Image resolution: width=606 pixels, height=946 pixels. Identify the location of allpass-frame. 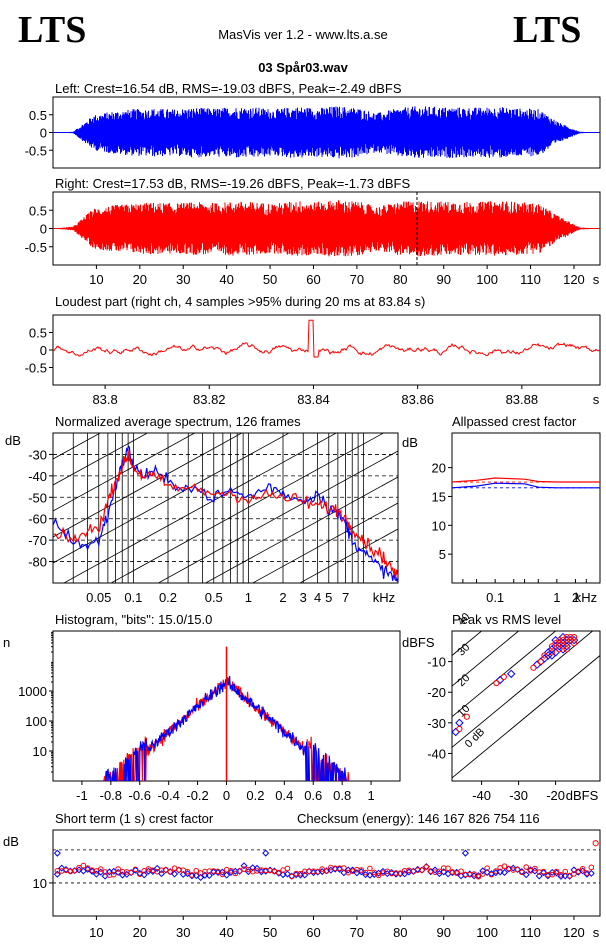
(526, 508).